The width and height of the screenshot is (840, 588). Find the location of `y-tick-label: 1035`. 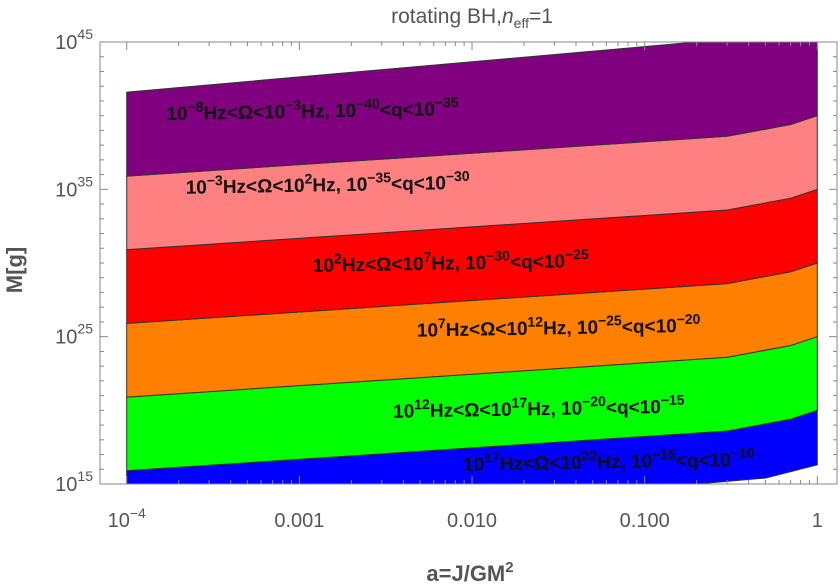

y-tick-label: 1035 is located at coordinates (74, 187).